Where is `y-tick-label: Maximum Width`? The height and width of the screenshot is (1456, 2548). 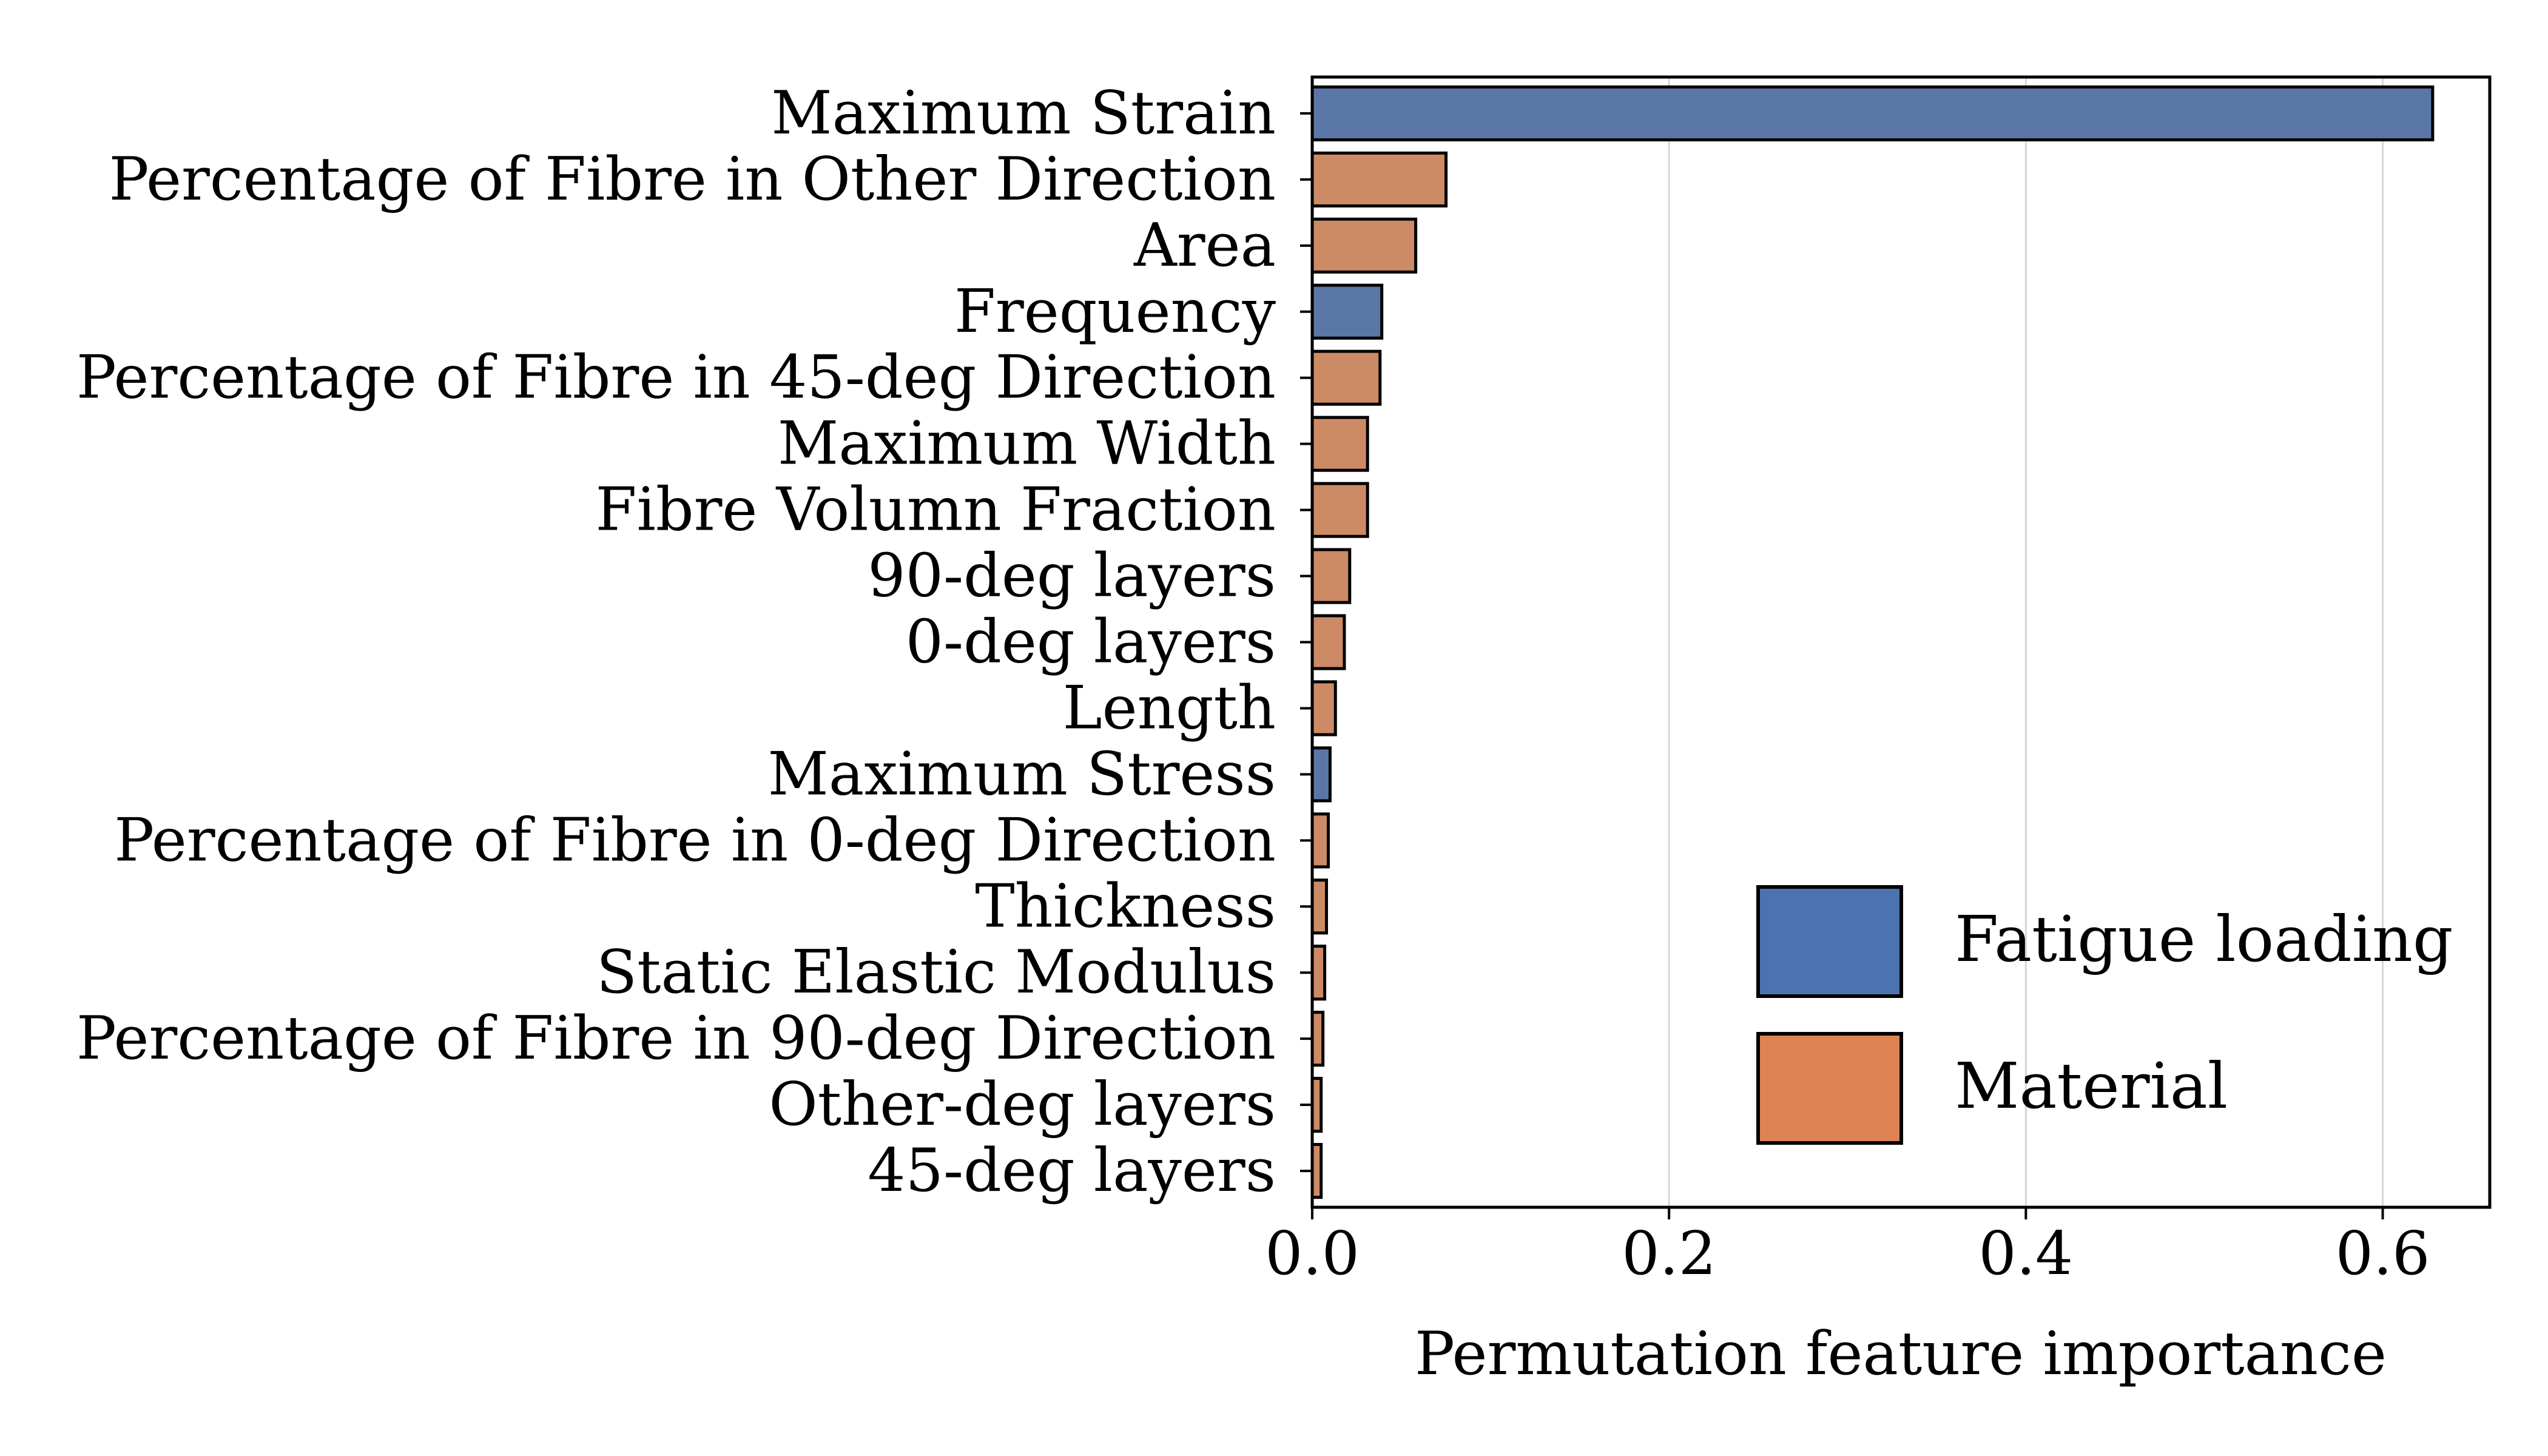 y-tick-label: Maximum Width is located at coordinates (1027, 444).